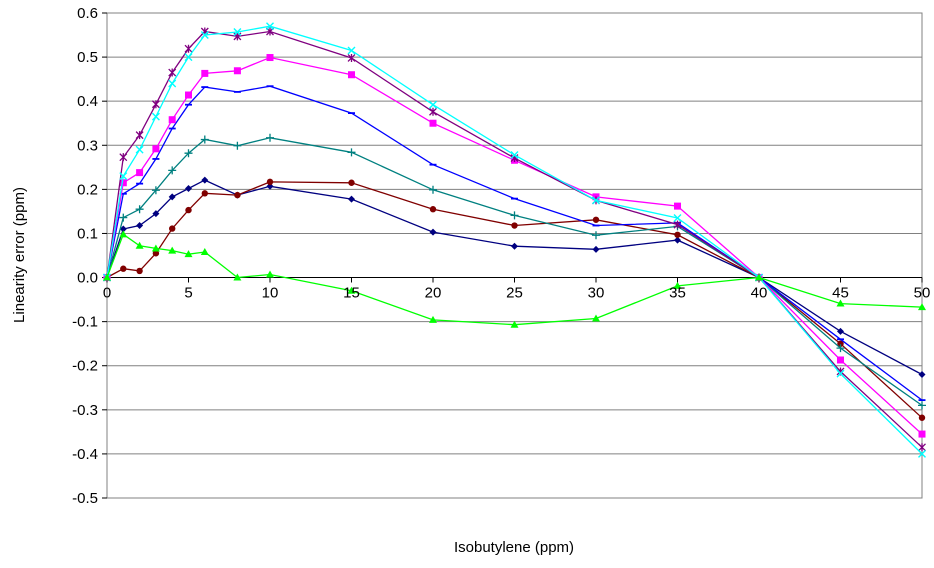  I want to click on y-axis-title: Linearity error (ppm), so click(19, 255).